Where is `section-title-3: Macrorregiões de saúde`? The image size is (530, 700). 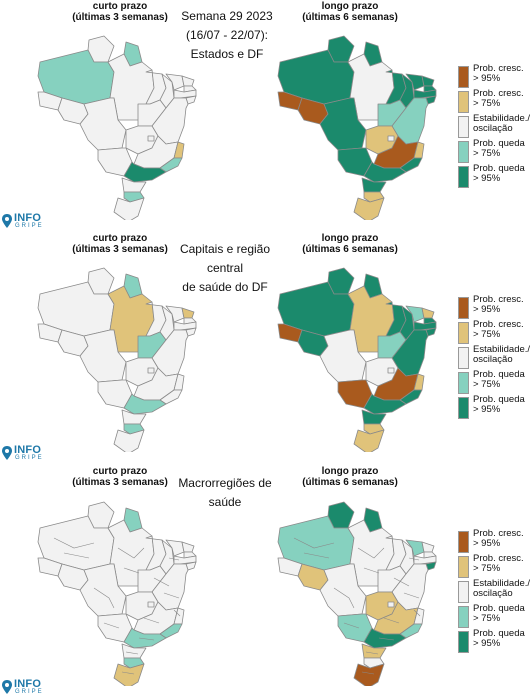 section-title-3: Macrorregiões de saúde is located at coordinates (225, 492).